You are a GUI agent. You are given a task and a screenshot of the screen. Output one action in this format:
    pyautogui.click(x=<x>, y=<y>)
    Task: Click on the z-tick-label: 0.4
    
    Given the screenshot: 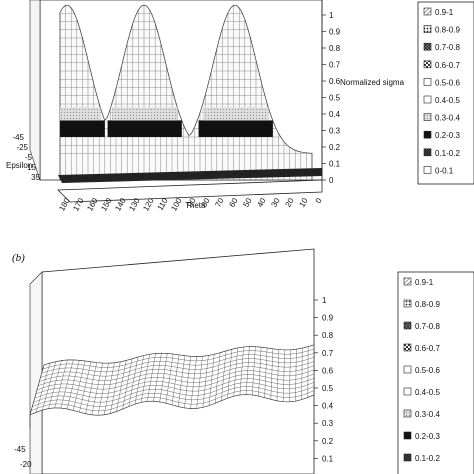 What is the action you would take?
    pyautogui.click(x=328, y=406)
    